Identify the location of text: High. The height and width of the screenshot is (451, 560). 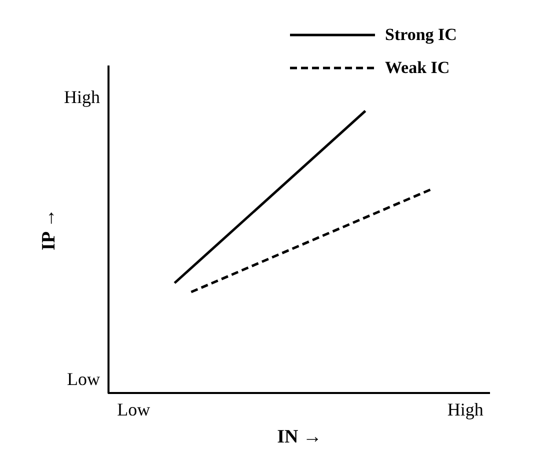
(82, 97).